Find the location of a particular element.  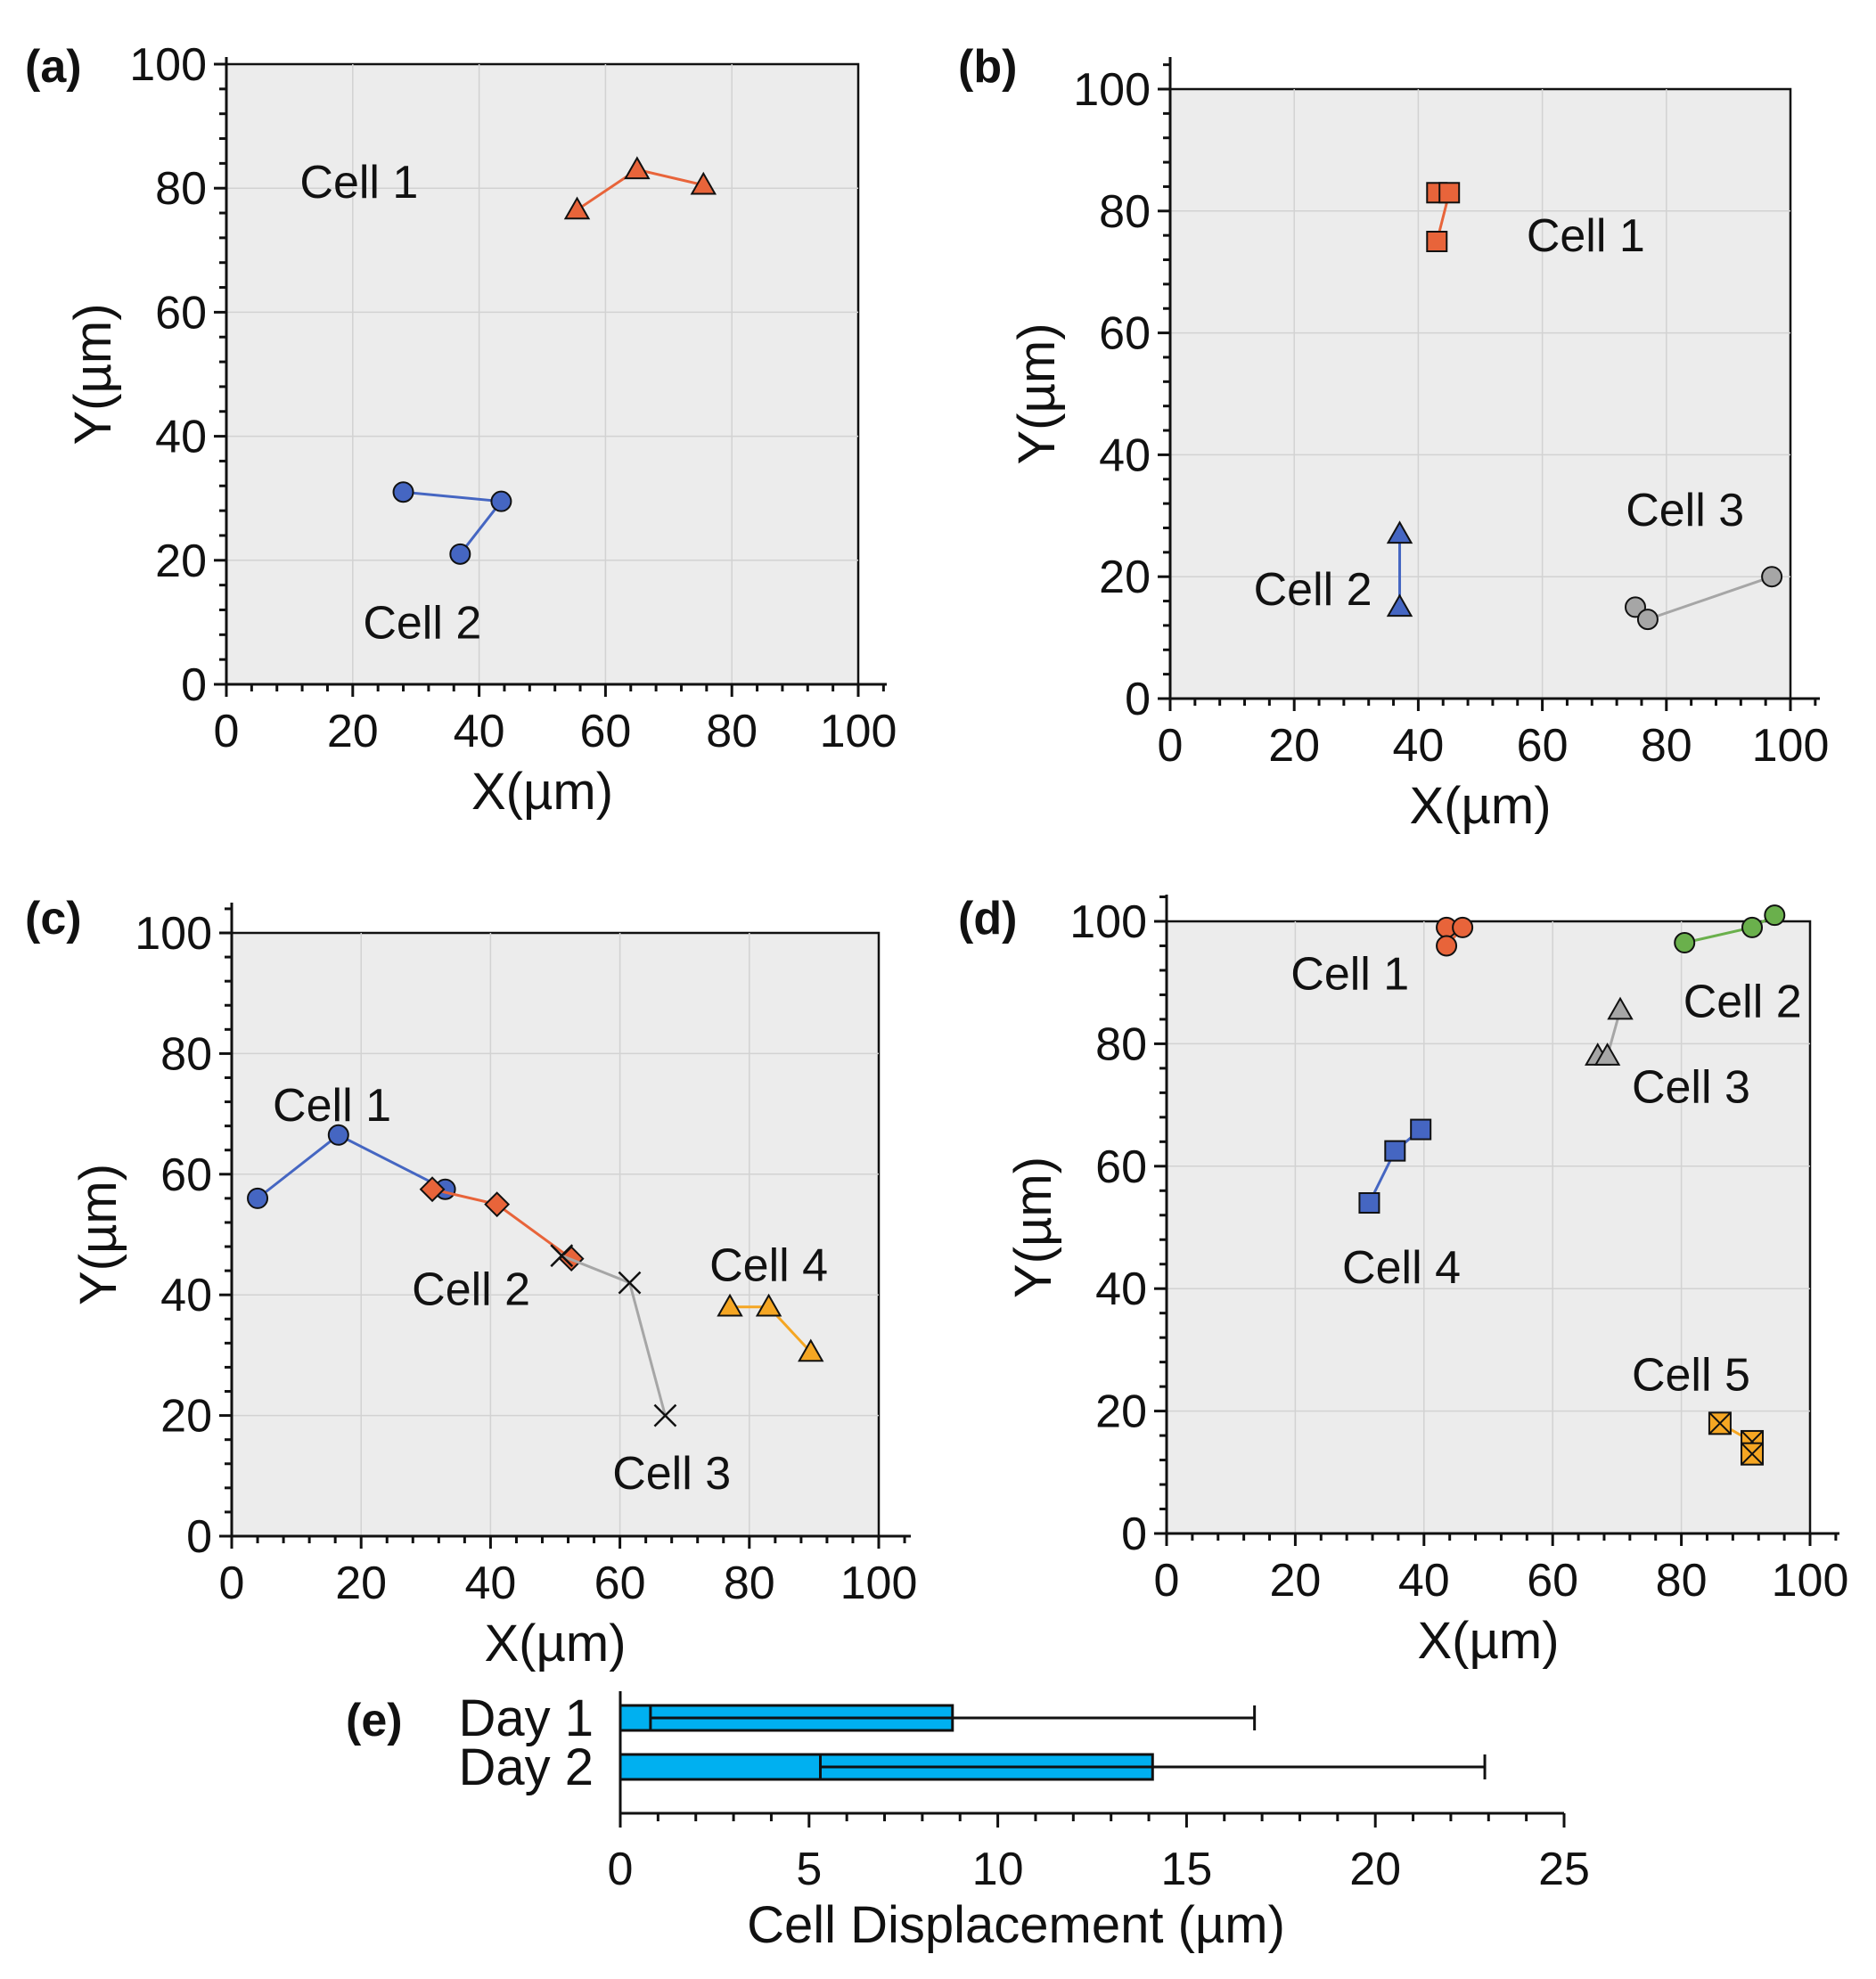

panel-letter: (e) is located at coordinates (375, 1720).